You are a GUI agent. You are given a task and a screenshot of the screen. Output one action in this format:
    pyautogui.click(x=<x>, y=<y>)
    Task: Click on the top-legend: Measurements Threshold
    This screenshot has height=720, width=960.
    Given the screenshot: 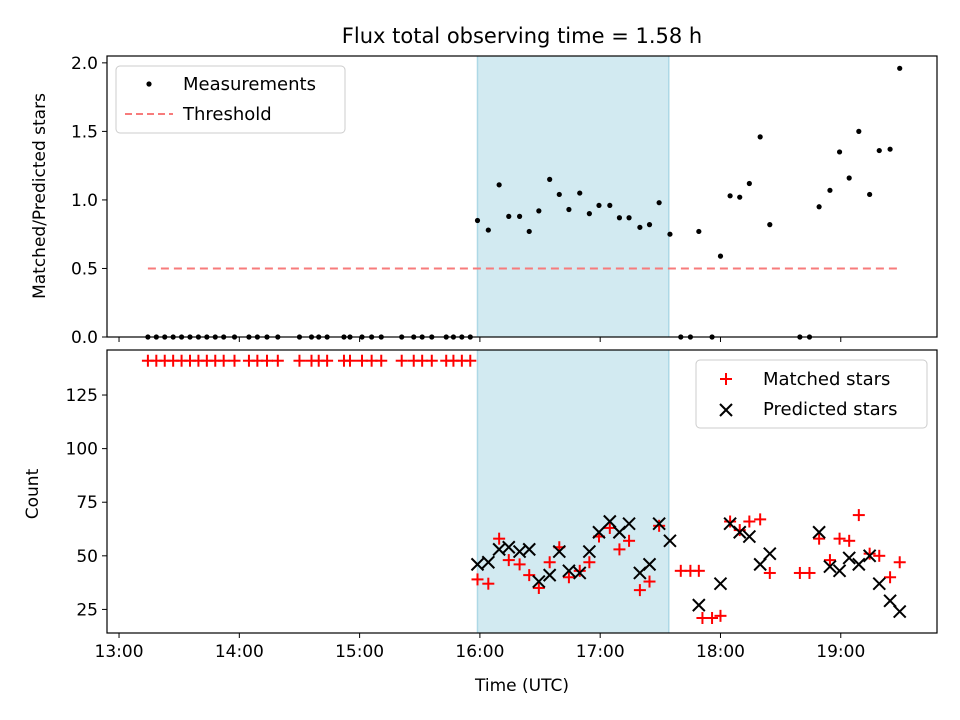 What is the action you would take?
    pyautogui.click(x=230, y=99)
    